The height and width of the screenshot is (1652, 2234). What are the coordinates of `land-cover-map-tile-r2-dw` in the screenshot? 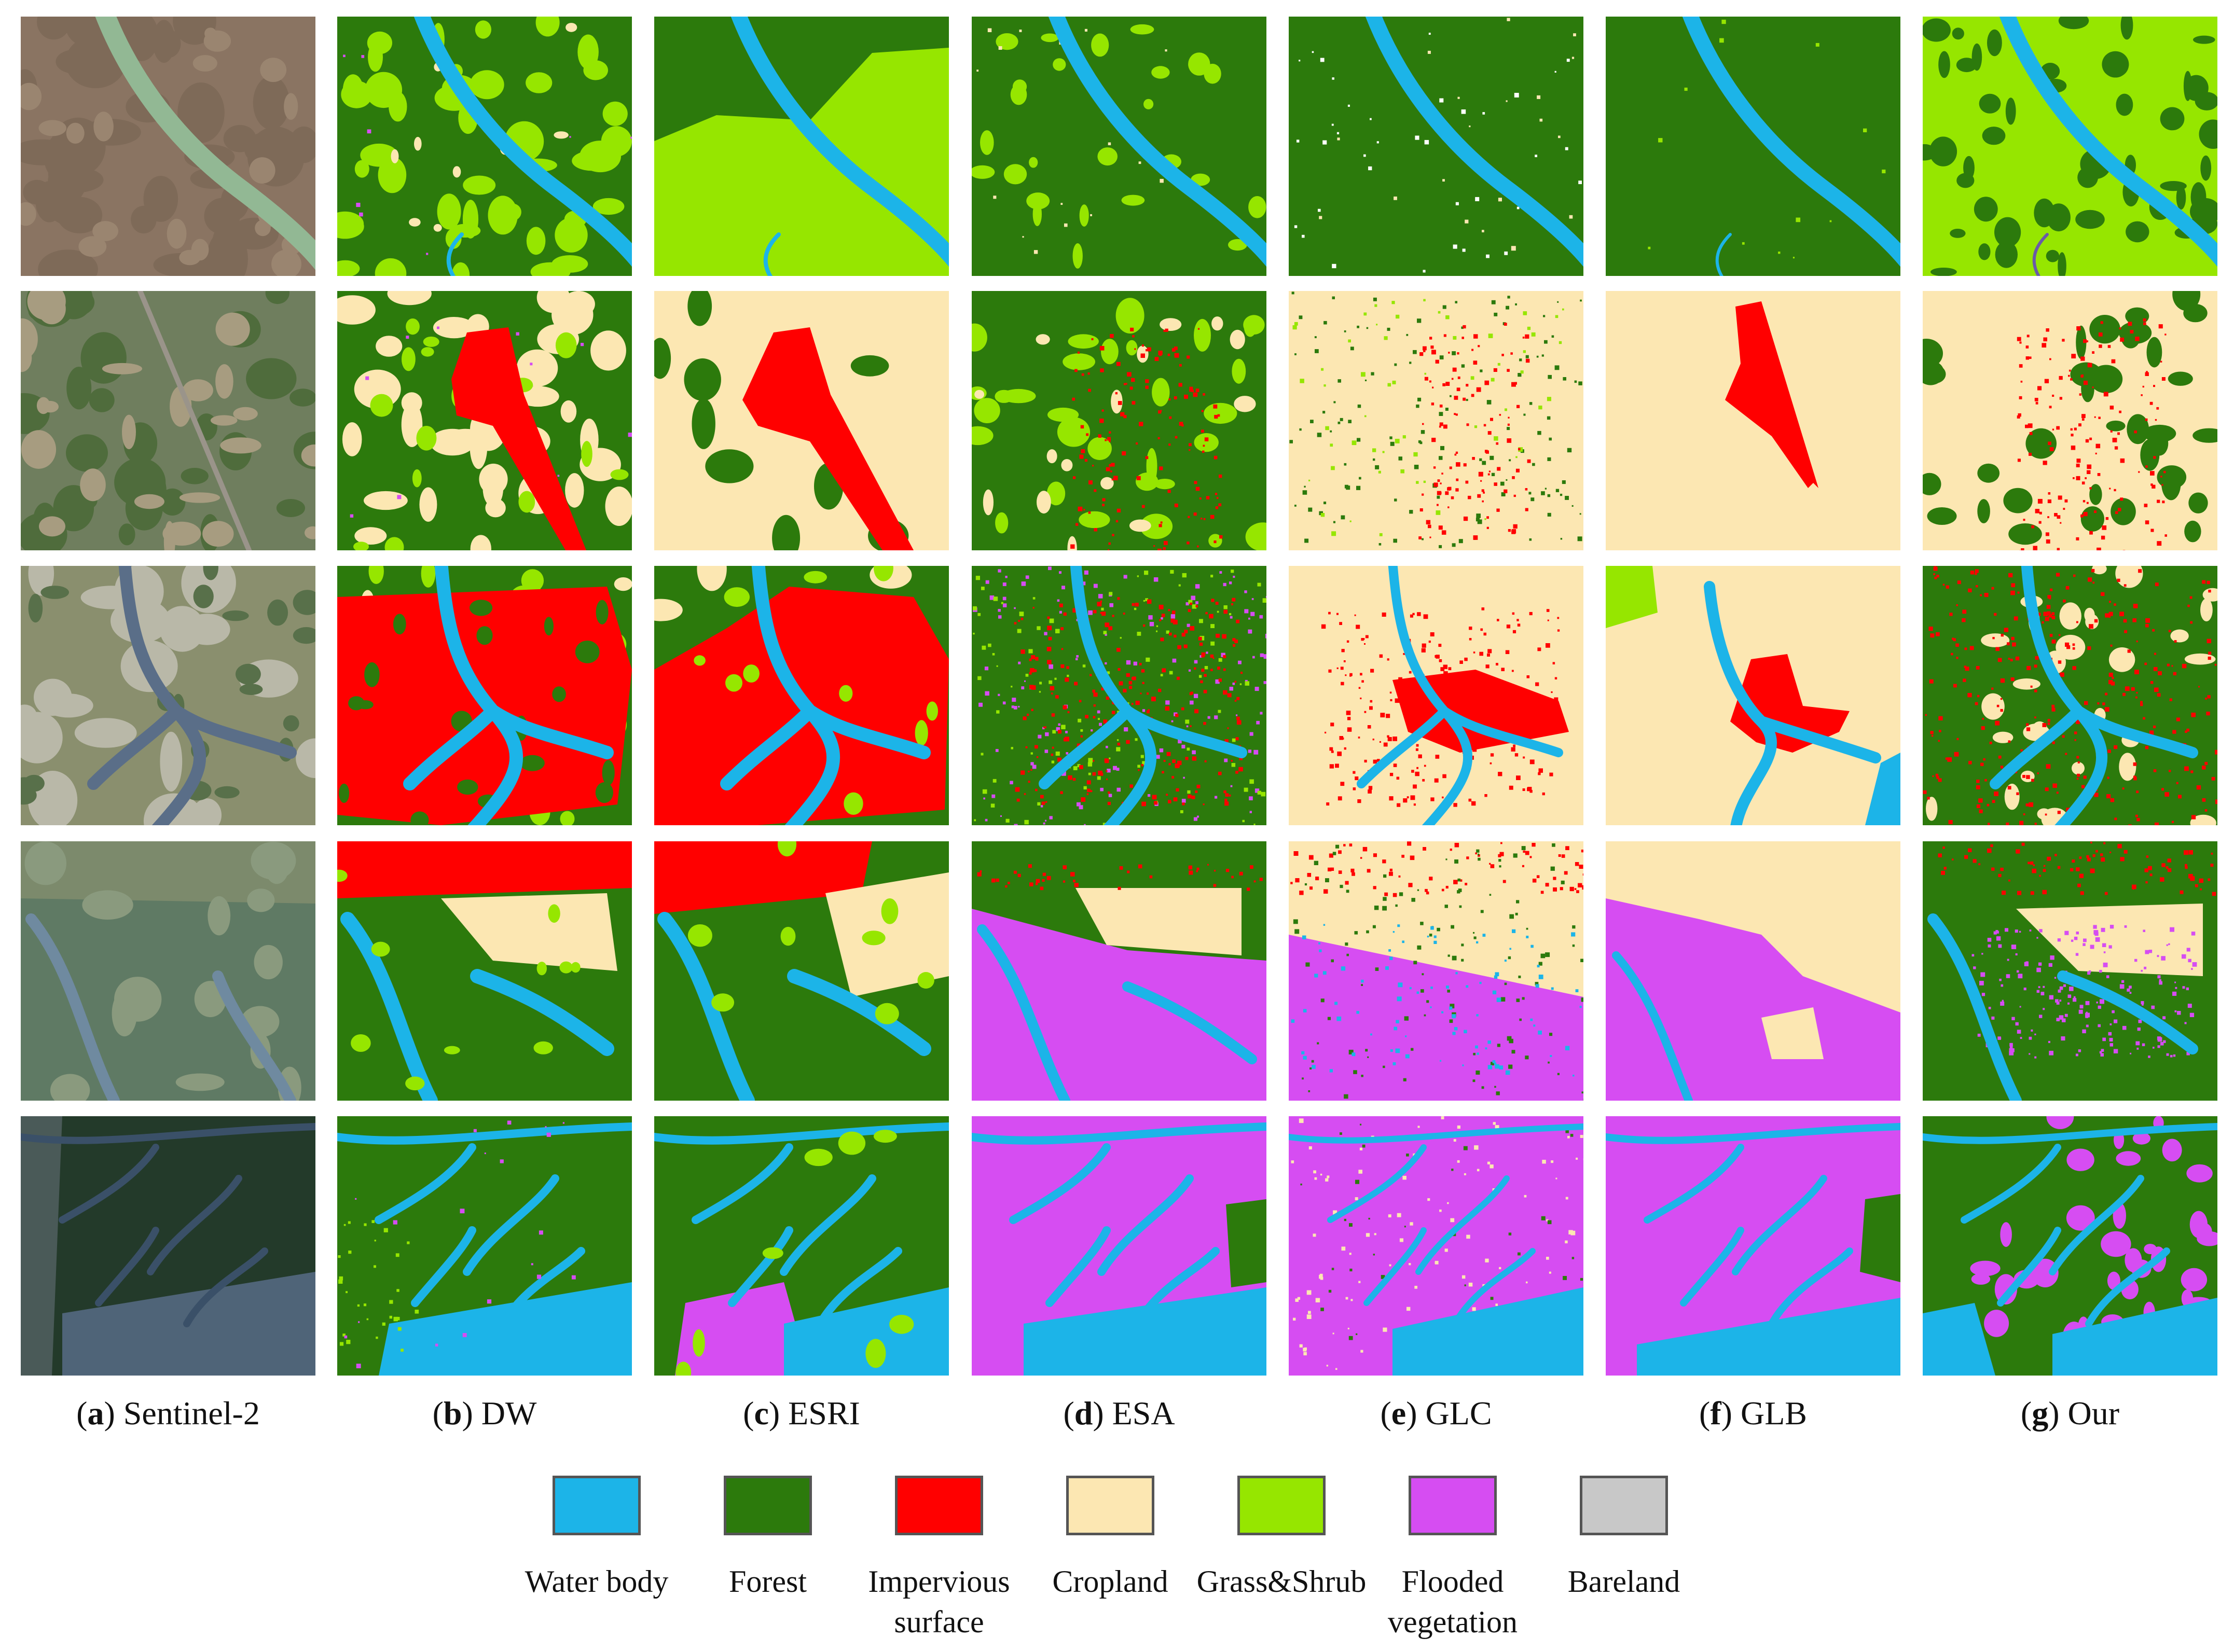 It's located at (484, 420).